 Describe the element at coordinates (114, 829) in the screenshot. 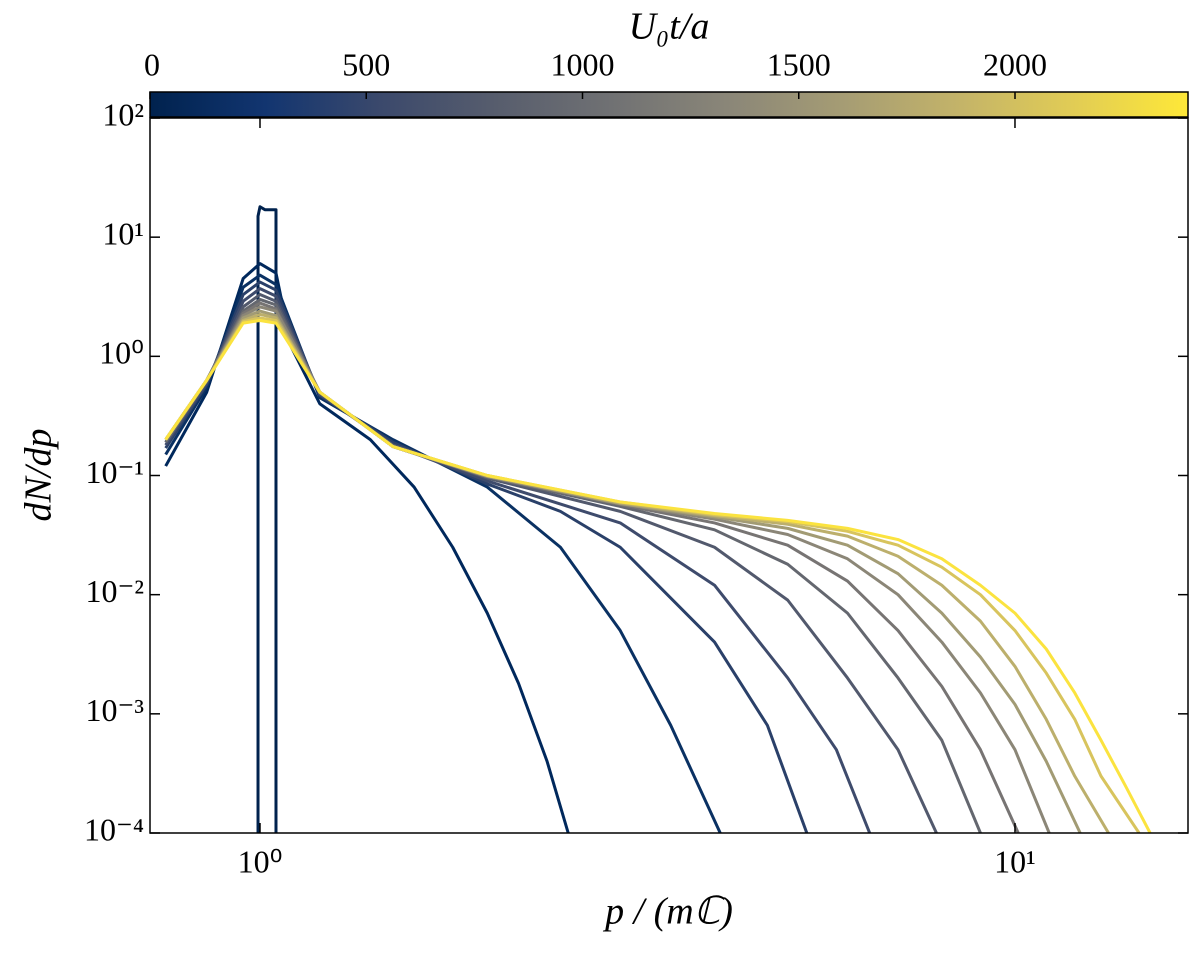

I see `y-tick-label: 10⁻⁴` at that location.